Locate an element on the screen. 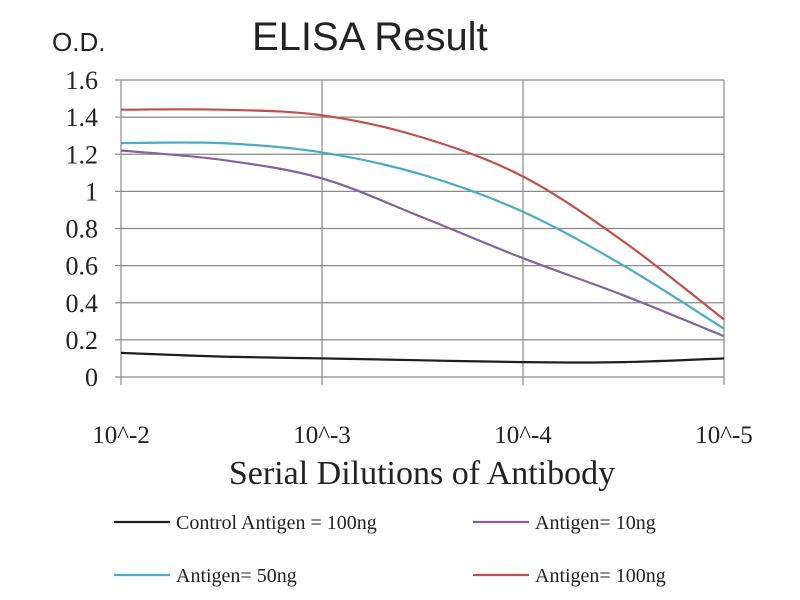  x-tick-label: 10^-3 is located at coordinates (322, 435).